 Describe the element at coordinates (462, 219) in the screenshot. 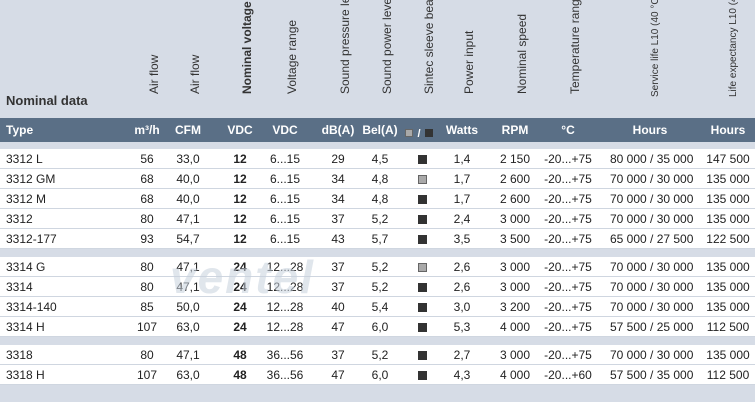

I see `watts-cell: 2,4` at that location.